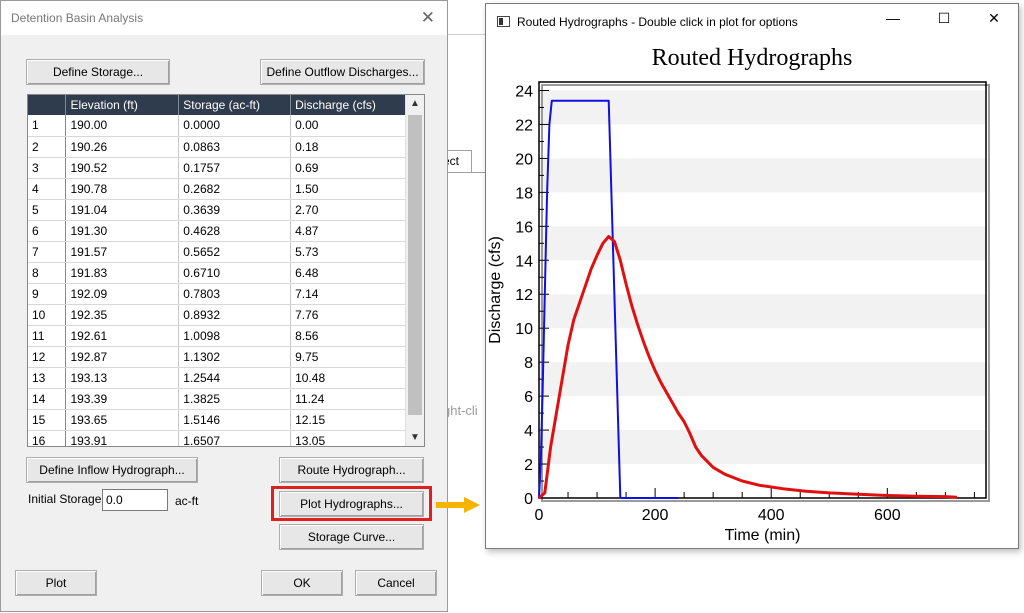  I want to click on scroll-up-icon: ▲, so click(415, 103).